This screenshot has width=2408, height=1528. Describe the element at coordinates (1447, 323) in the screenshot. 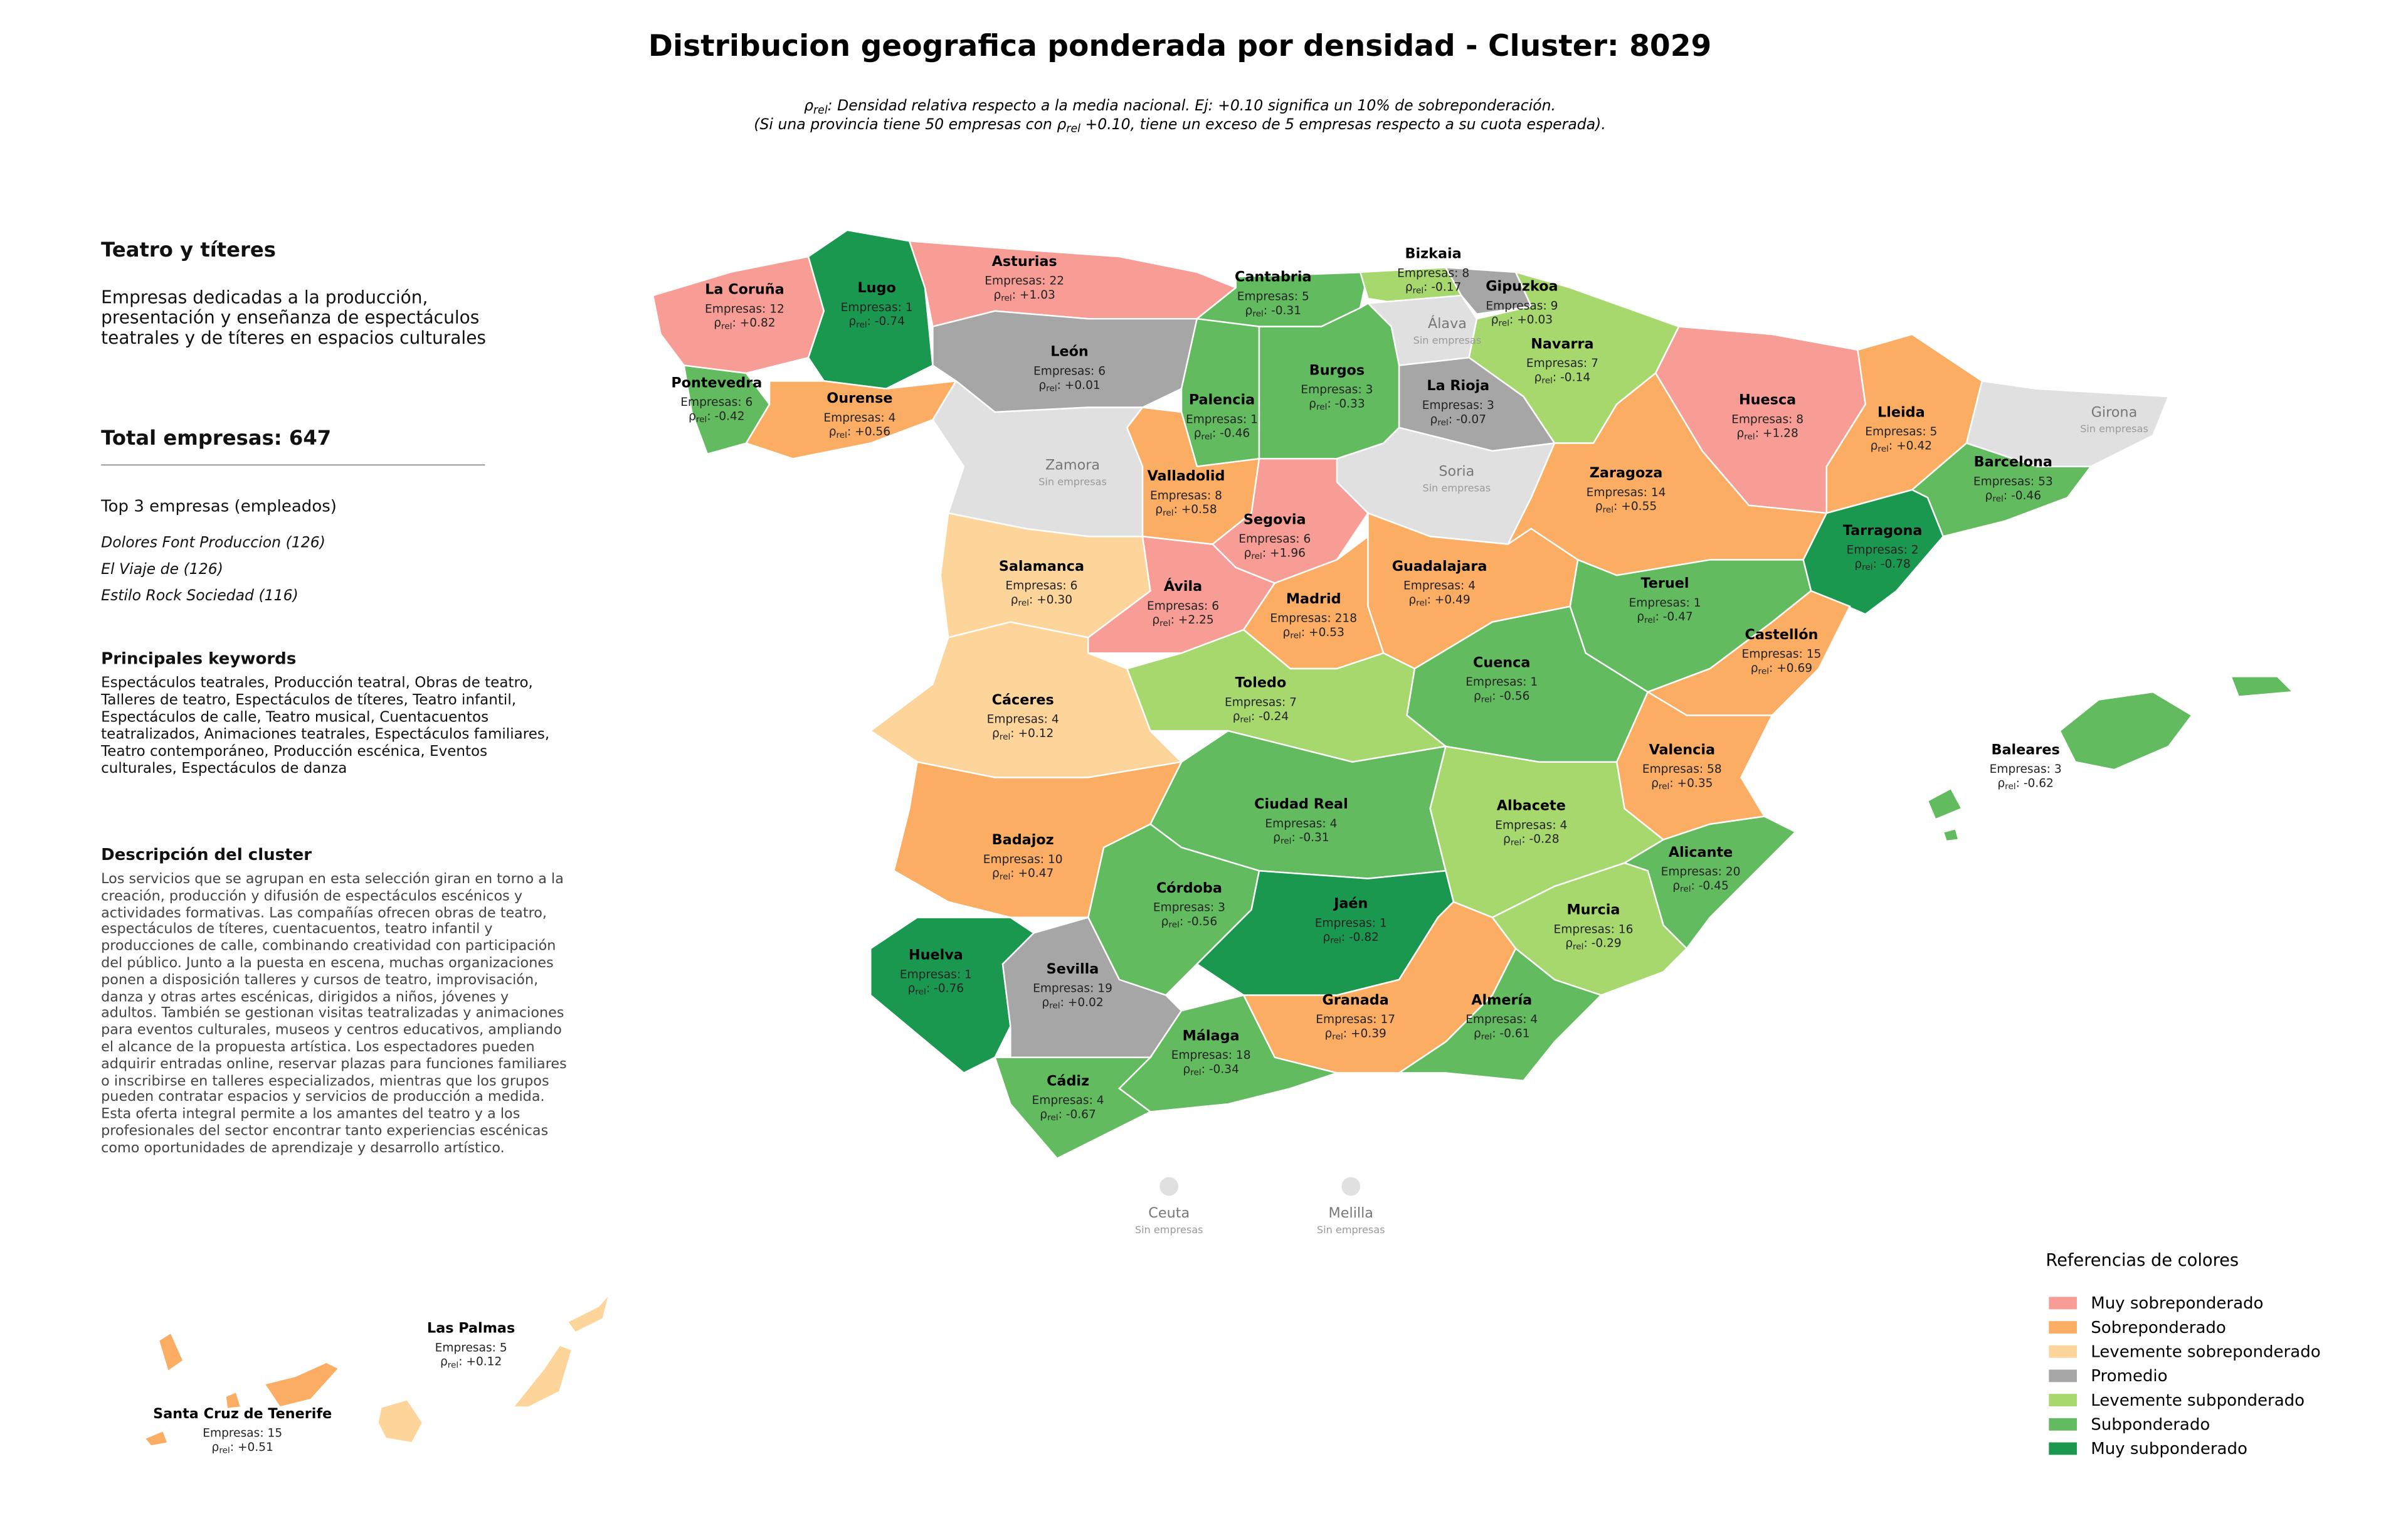

I see `province-name: Álava` at that location.